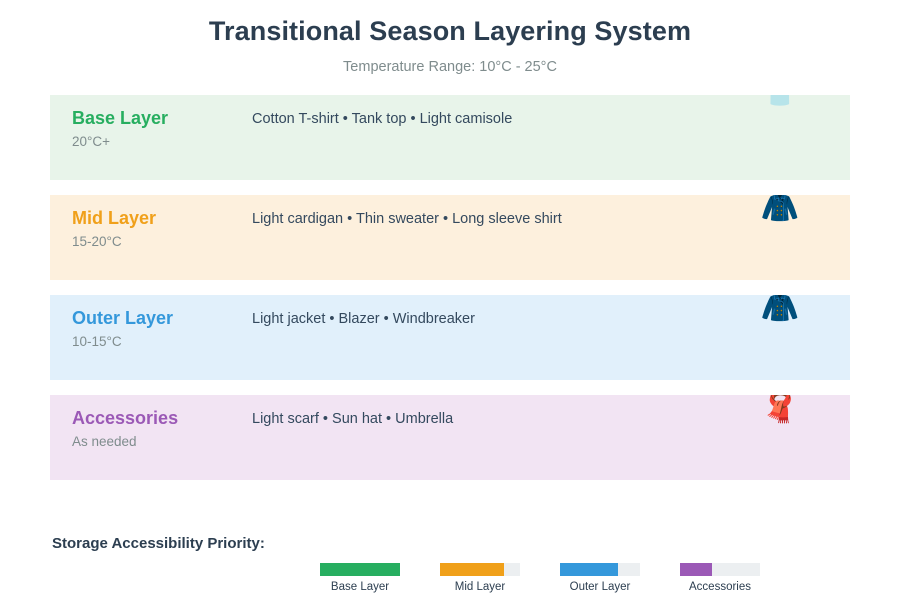 This screenshot has width=900, height=600. Describe the element at coordinates (600, 587) in the screenshot. I see `priority-bar-label: Outer Layer` at that location.